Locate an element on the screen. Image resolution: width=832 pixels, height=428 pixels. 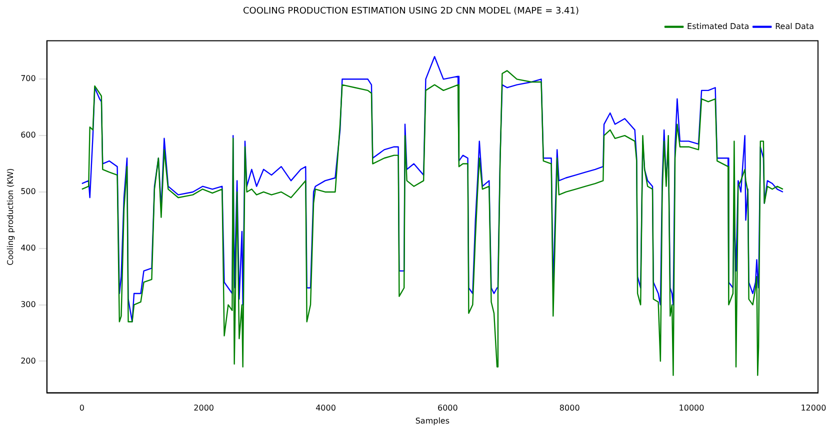
y-tick-label: 300 is located at coordinates (28, 304).